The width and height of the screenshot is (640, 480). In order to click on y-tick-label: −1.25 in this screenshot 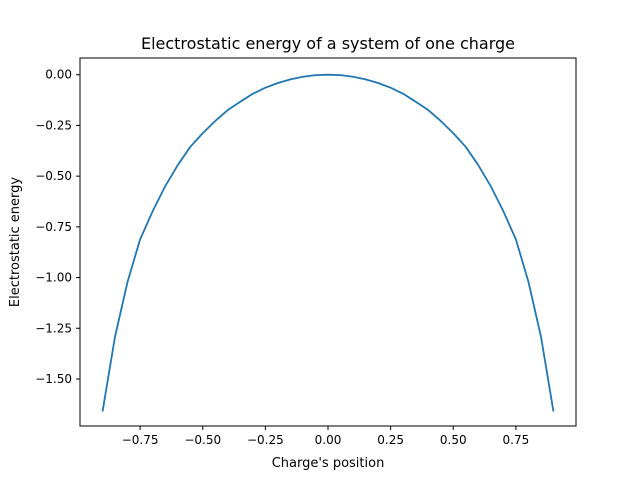, I will do `click(53, 328)`.